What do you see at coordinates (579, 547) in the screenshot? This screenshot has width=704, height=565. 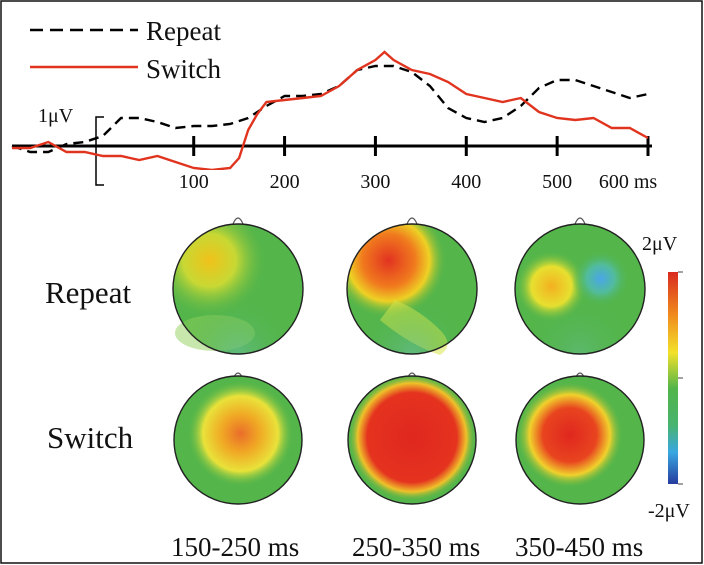 I see `window-label-3: 350-450 ms` at bounding box center [579, 547].